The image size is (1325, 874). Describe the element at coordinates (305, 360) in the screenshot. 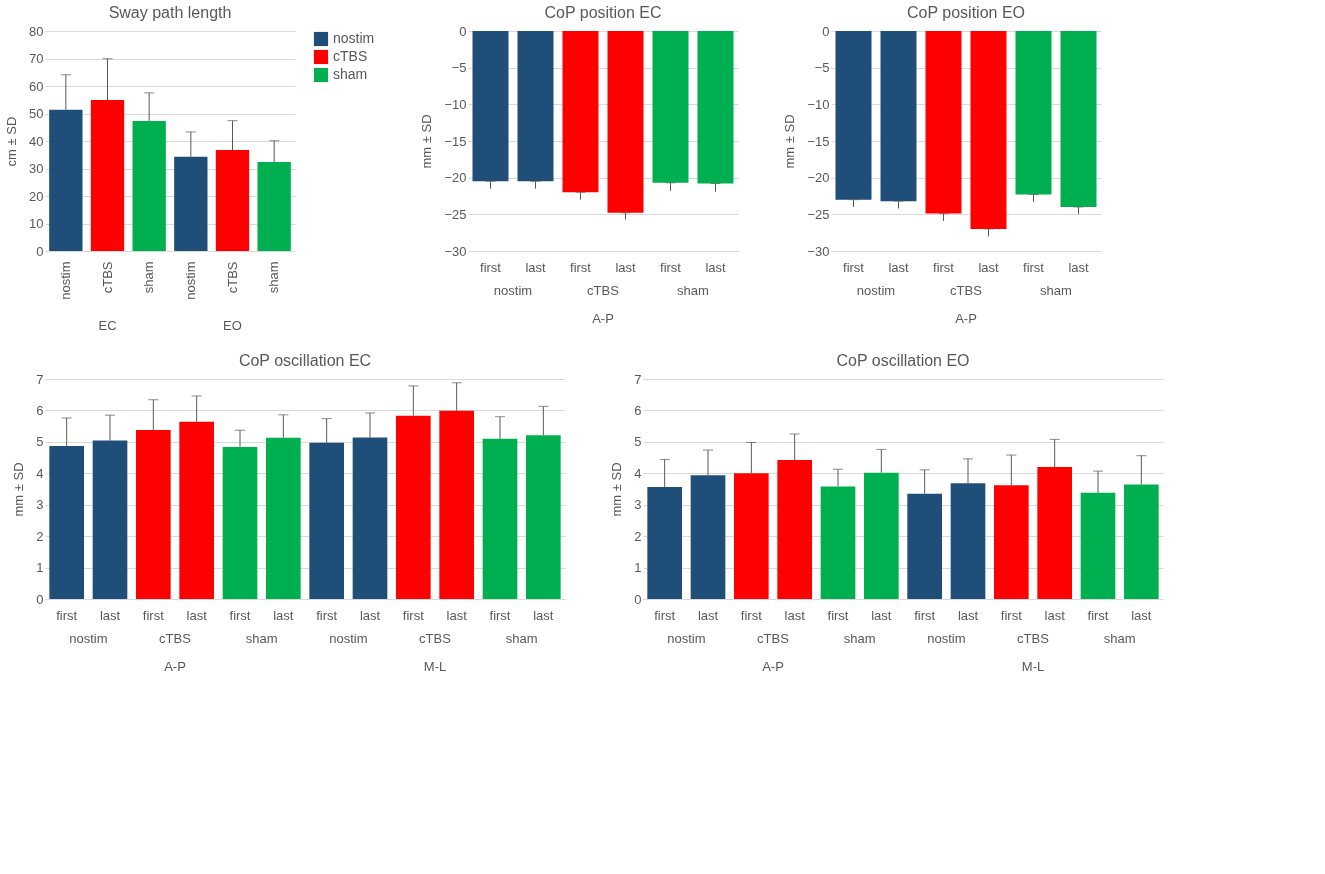

I see `chart-title: CoP oscillation EC` at that location.